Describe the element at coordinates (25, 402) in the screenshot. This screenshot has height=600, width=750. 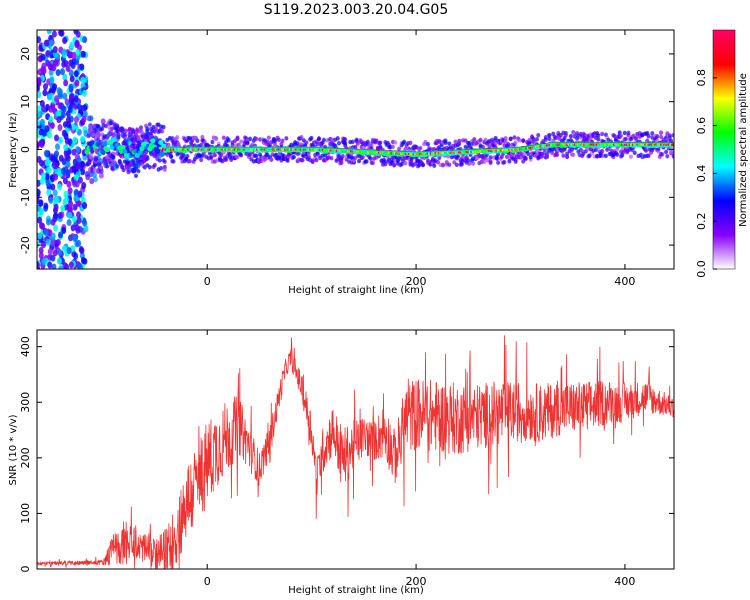
I see `snr-ytick-label: 300` at that location.